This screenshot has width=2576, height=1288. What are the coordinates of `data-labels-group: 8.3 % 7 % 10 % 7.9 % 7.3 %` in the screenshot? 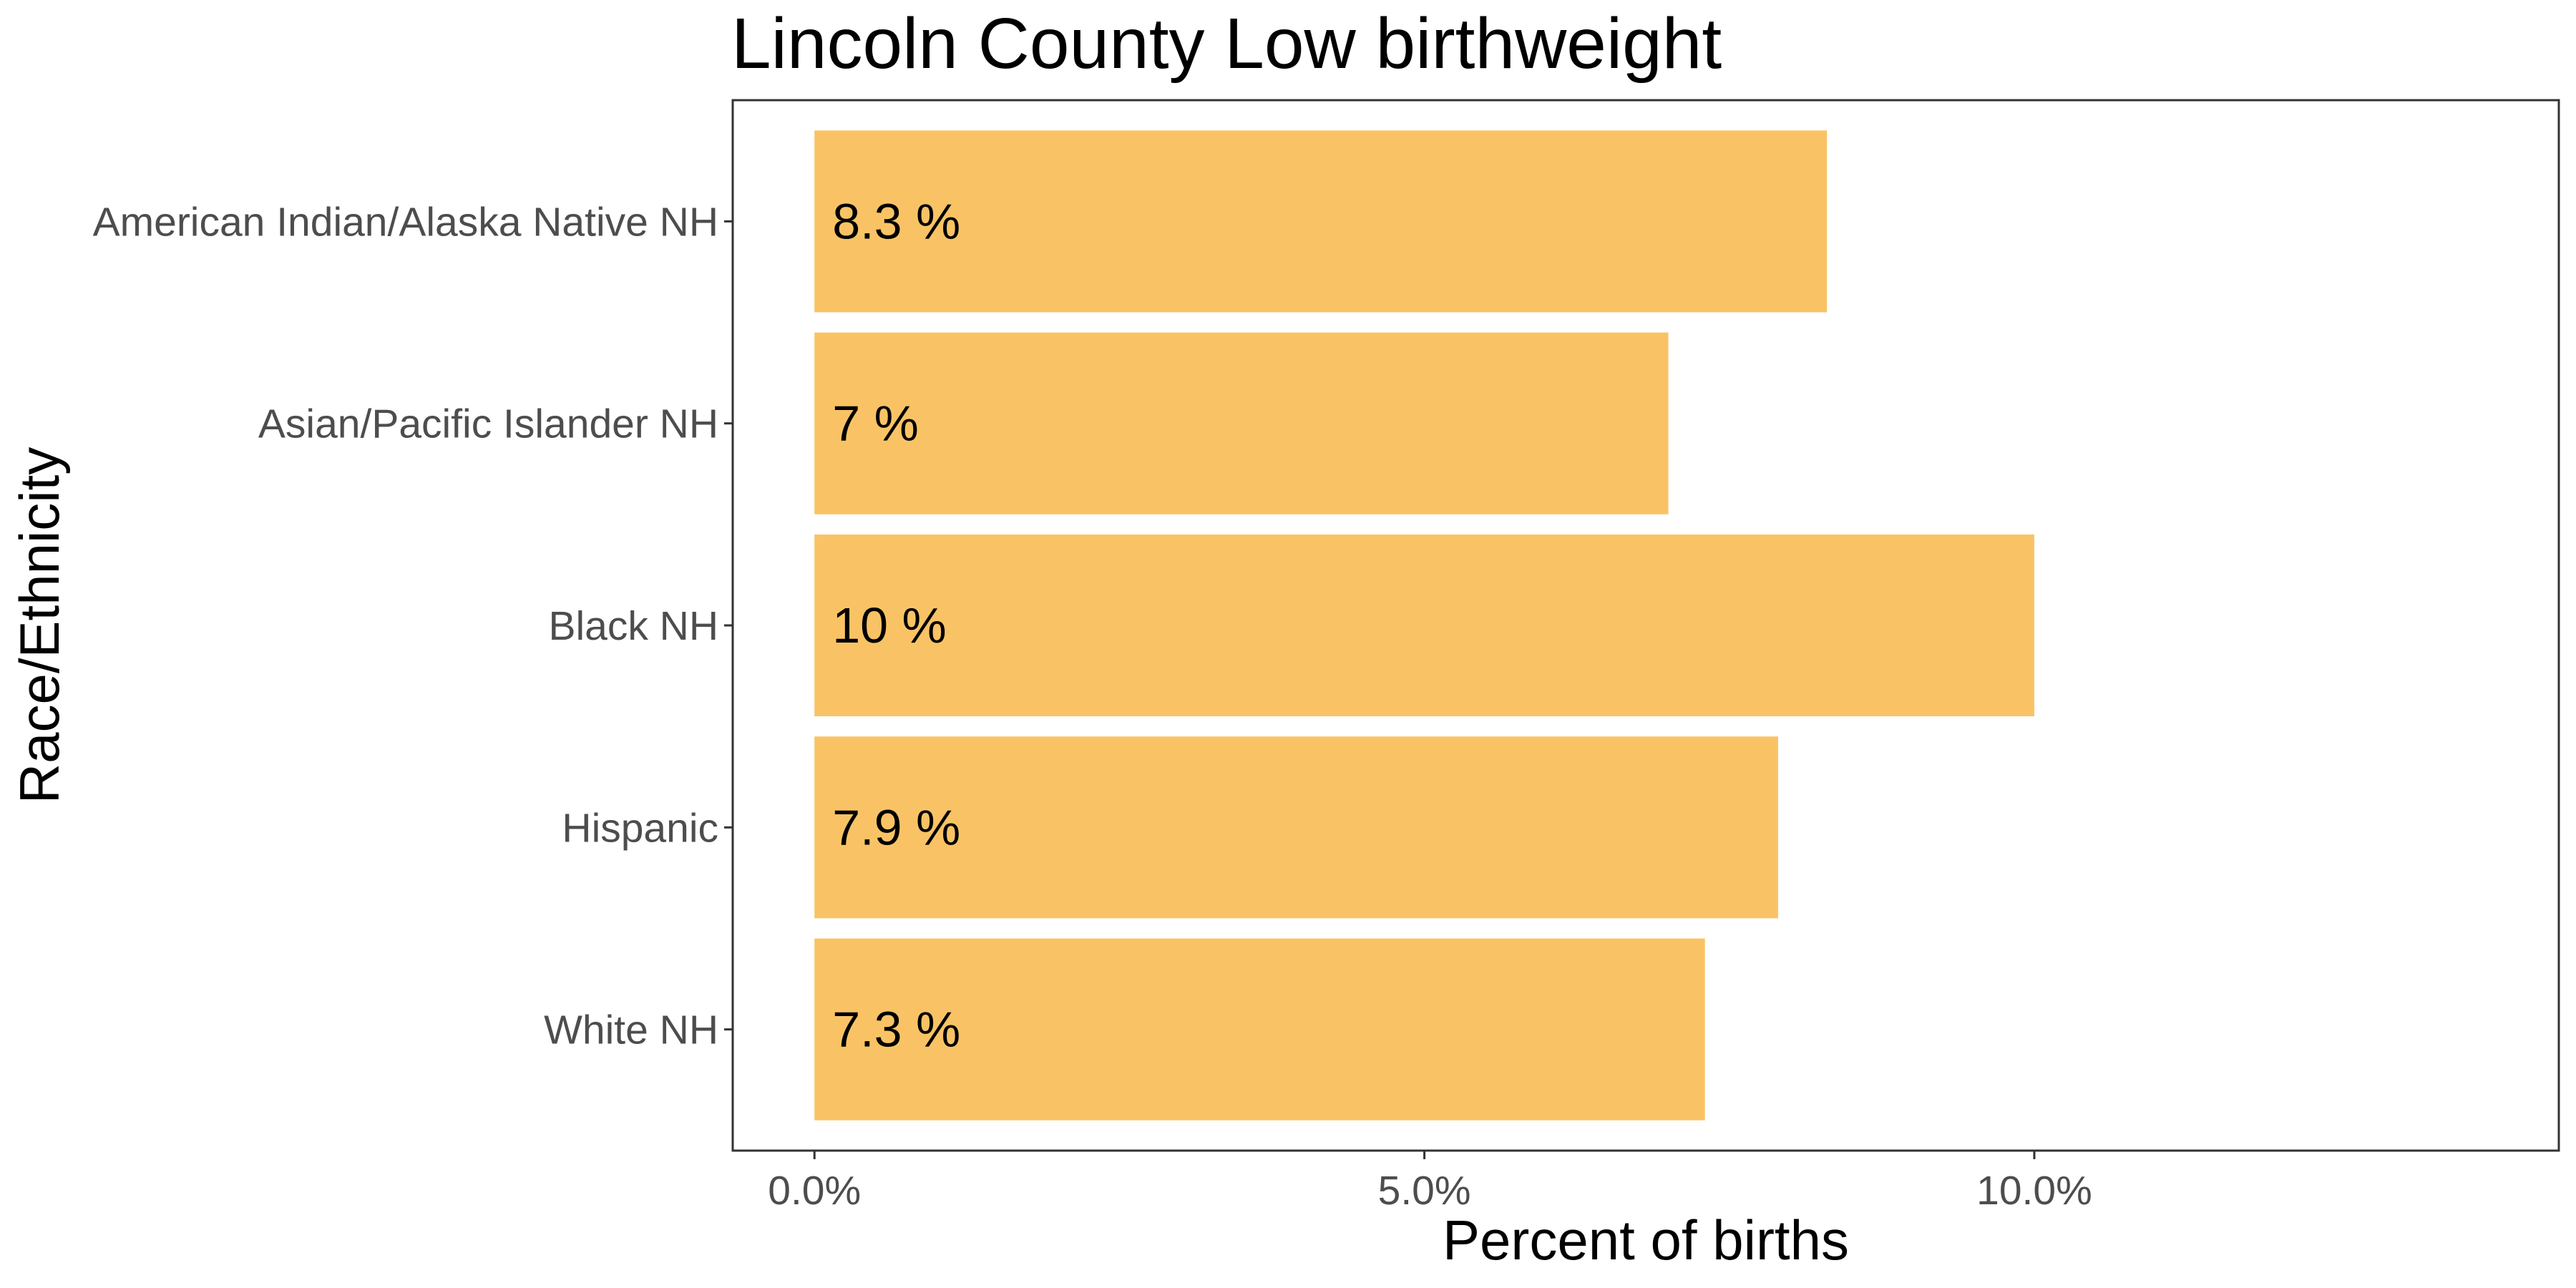 It's located at (896, 625).